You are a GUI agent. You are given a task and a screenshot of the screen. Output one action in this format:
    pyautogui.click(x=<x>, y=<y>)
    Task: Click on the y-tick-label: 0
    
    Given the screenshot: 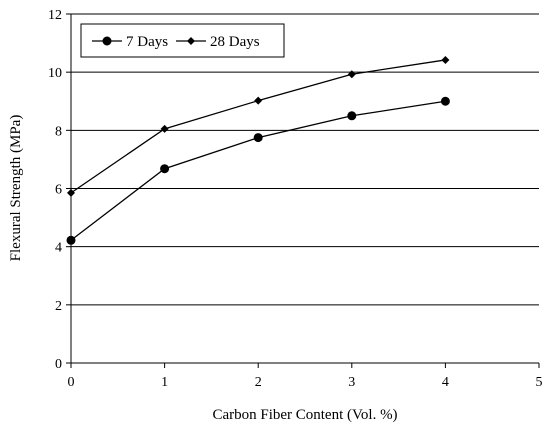 What is the action you would take?
    pyautogui.click(x=58, y=364)
    